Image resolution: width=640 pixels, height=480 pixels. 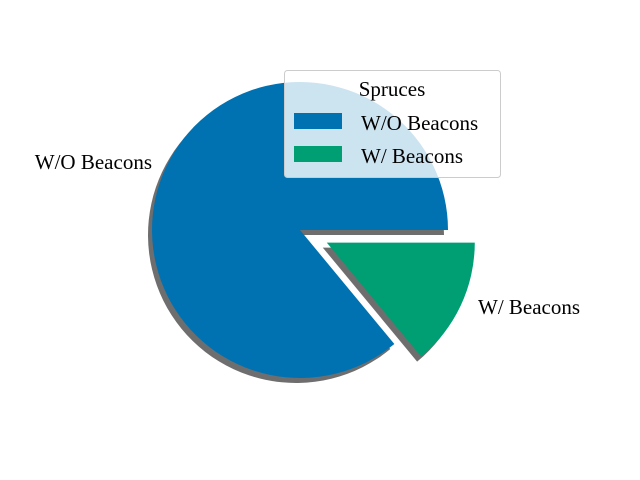 What do you see at coordinates (419, 123) in the screenshot?
I see `legend-entry-wo-beacons: W/O Beacons` at bounding box center [419, 123].